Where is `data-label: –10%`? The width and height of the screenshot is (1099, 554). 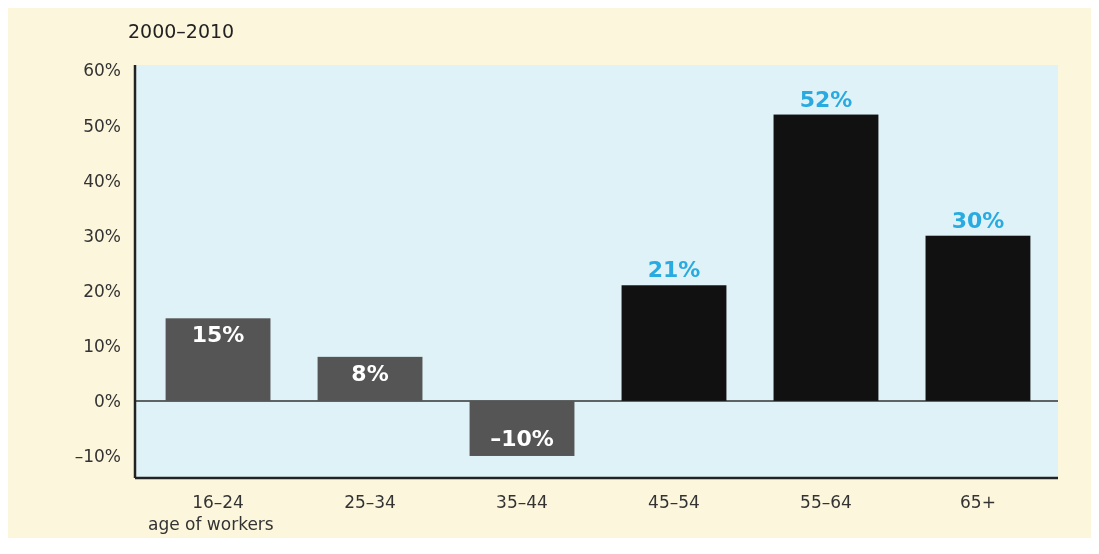
data-label: –10% is located at coordinates (522, 438).